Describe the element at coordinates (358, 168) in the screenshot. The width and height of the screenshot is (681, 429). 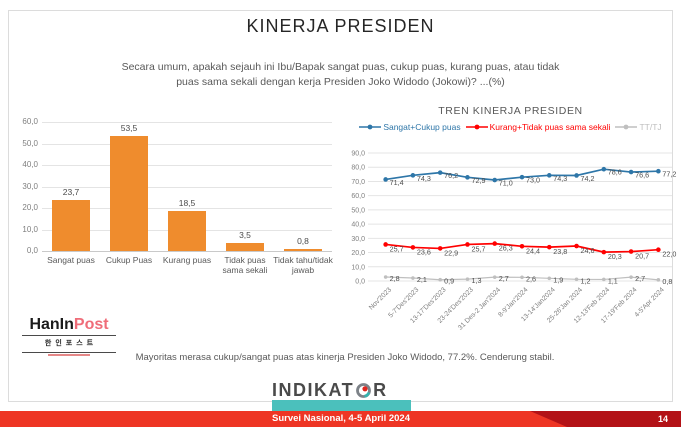
I see `y-axis-tick: 80,0` at that location.